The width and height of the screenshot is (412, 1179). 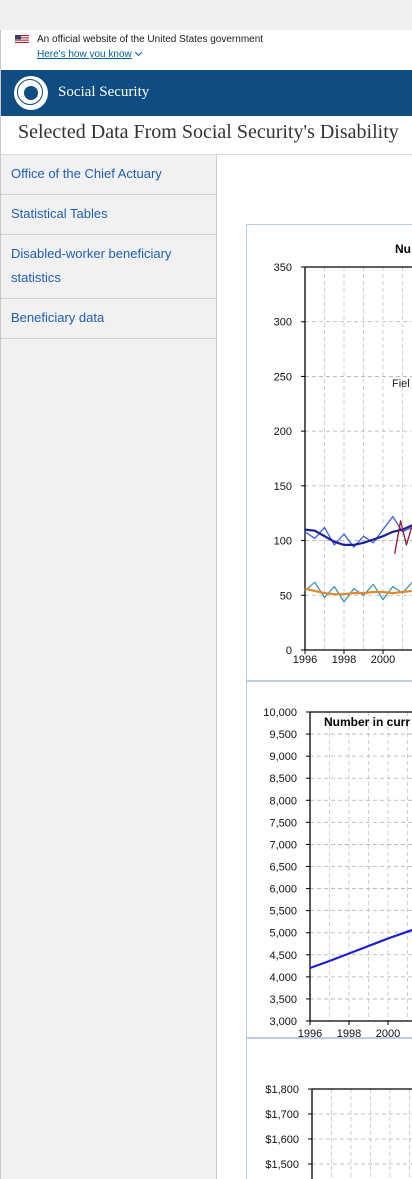 What do you see at coordinates (338, 1131) in the screenshot?
I see `benefit-amount-chart: $1,800$1,700$1,600$1,500$1,400` at bounding box center [338, 1131].